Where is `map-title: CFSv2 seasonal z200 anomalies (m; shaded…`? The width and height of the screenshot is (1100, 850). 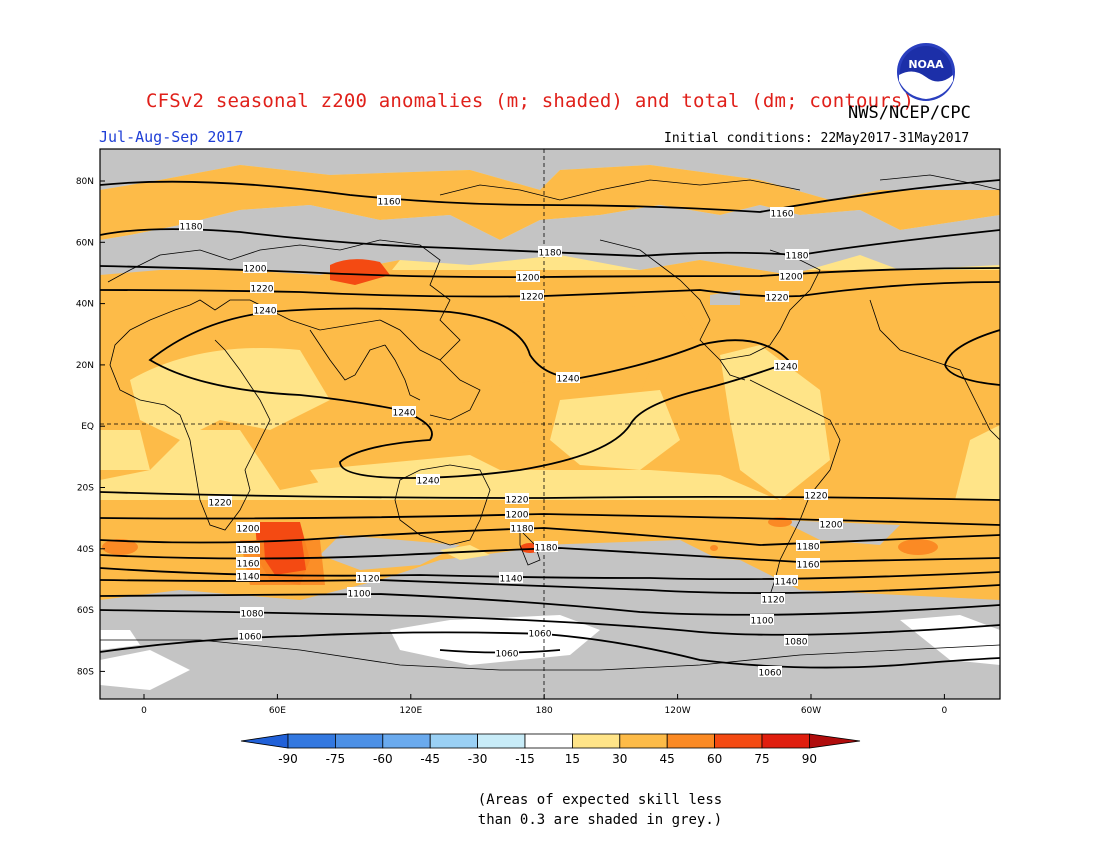 map-title: CFSv2 seasonal z200 anomalies (m; shaded… is located at coordinates (530, 101).